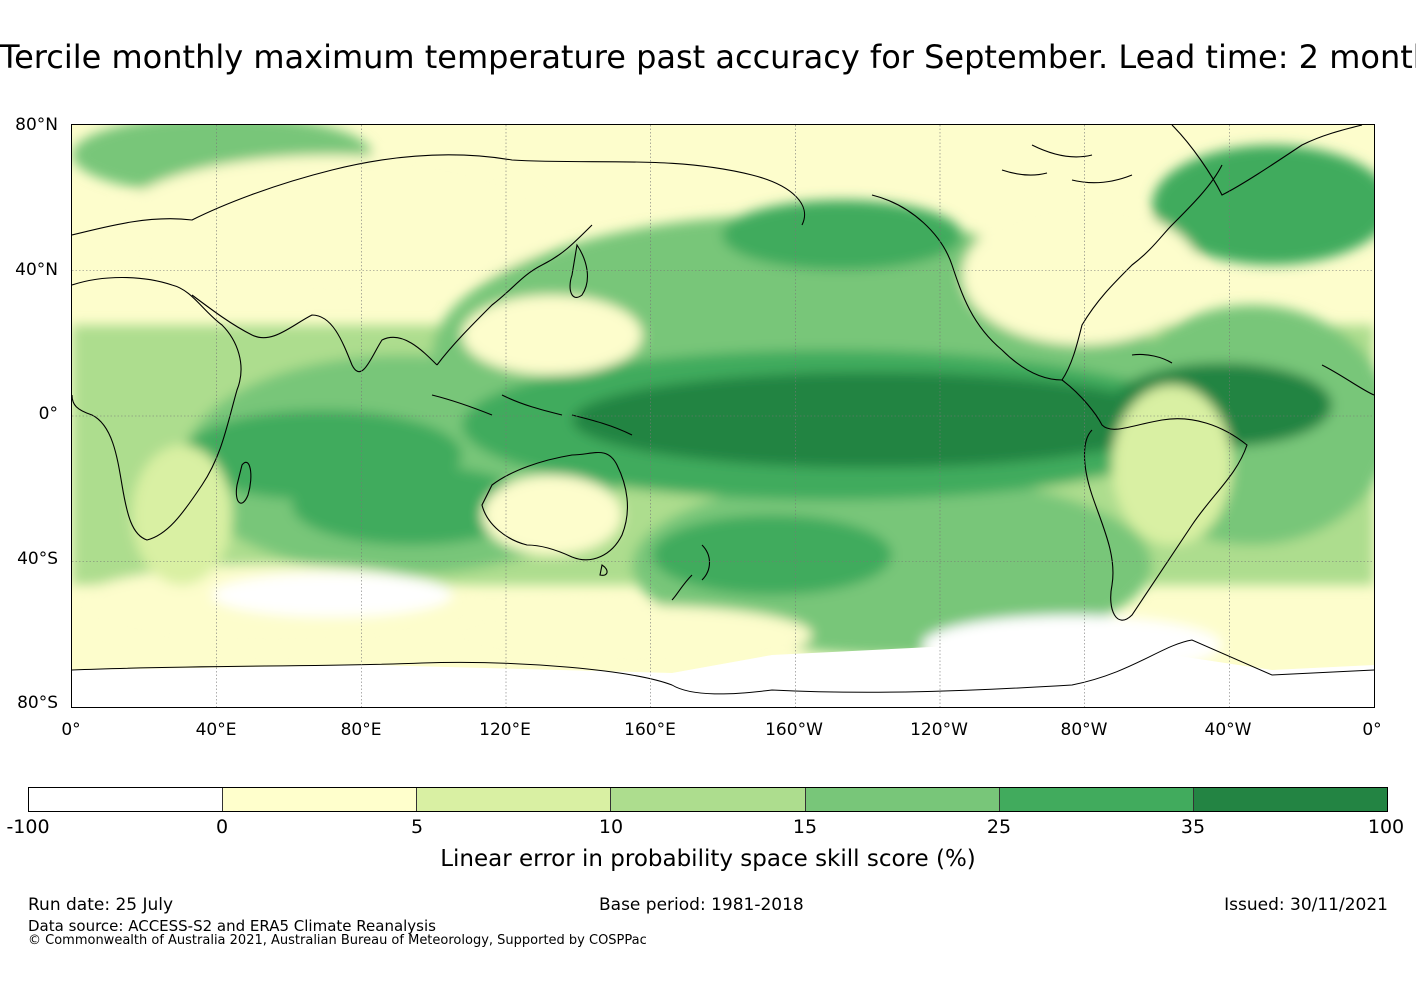  What do you see at coordinates (1228, 730) in the screenshot?
I see `lon-label-40w: 40°W` at bounding box center [1228, 730].